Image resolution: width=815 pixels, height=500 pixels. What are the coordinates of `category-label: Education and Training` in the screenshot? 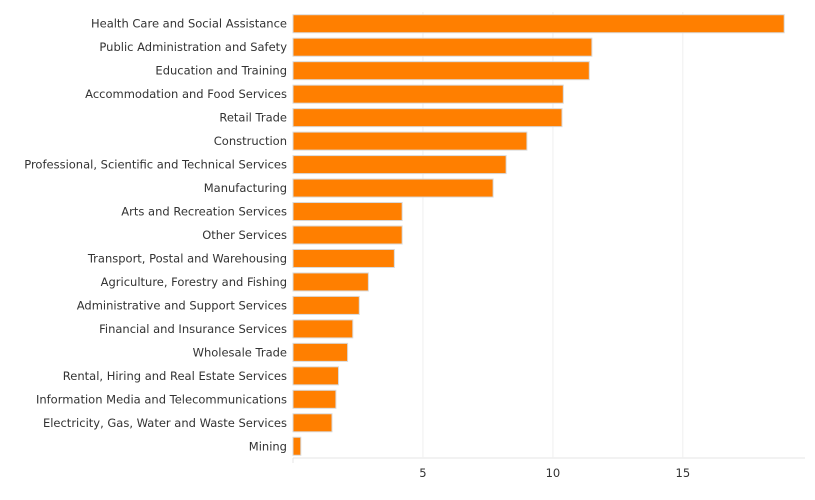 It's located at (221, 71).